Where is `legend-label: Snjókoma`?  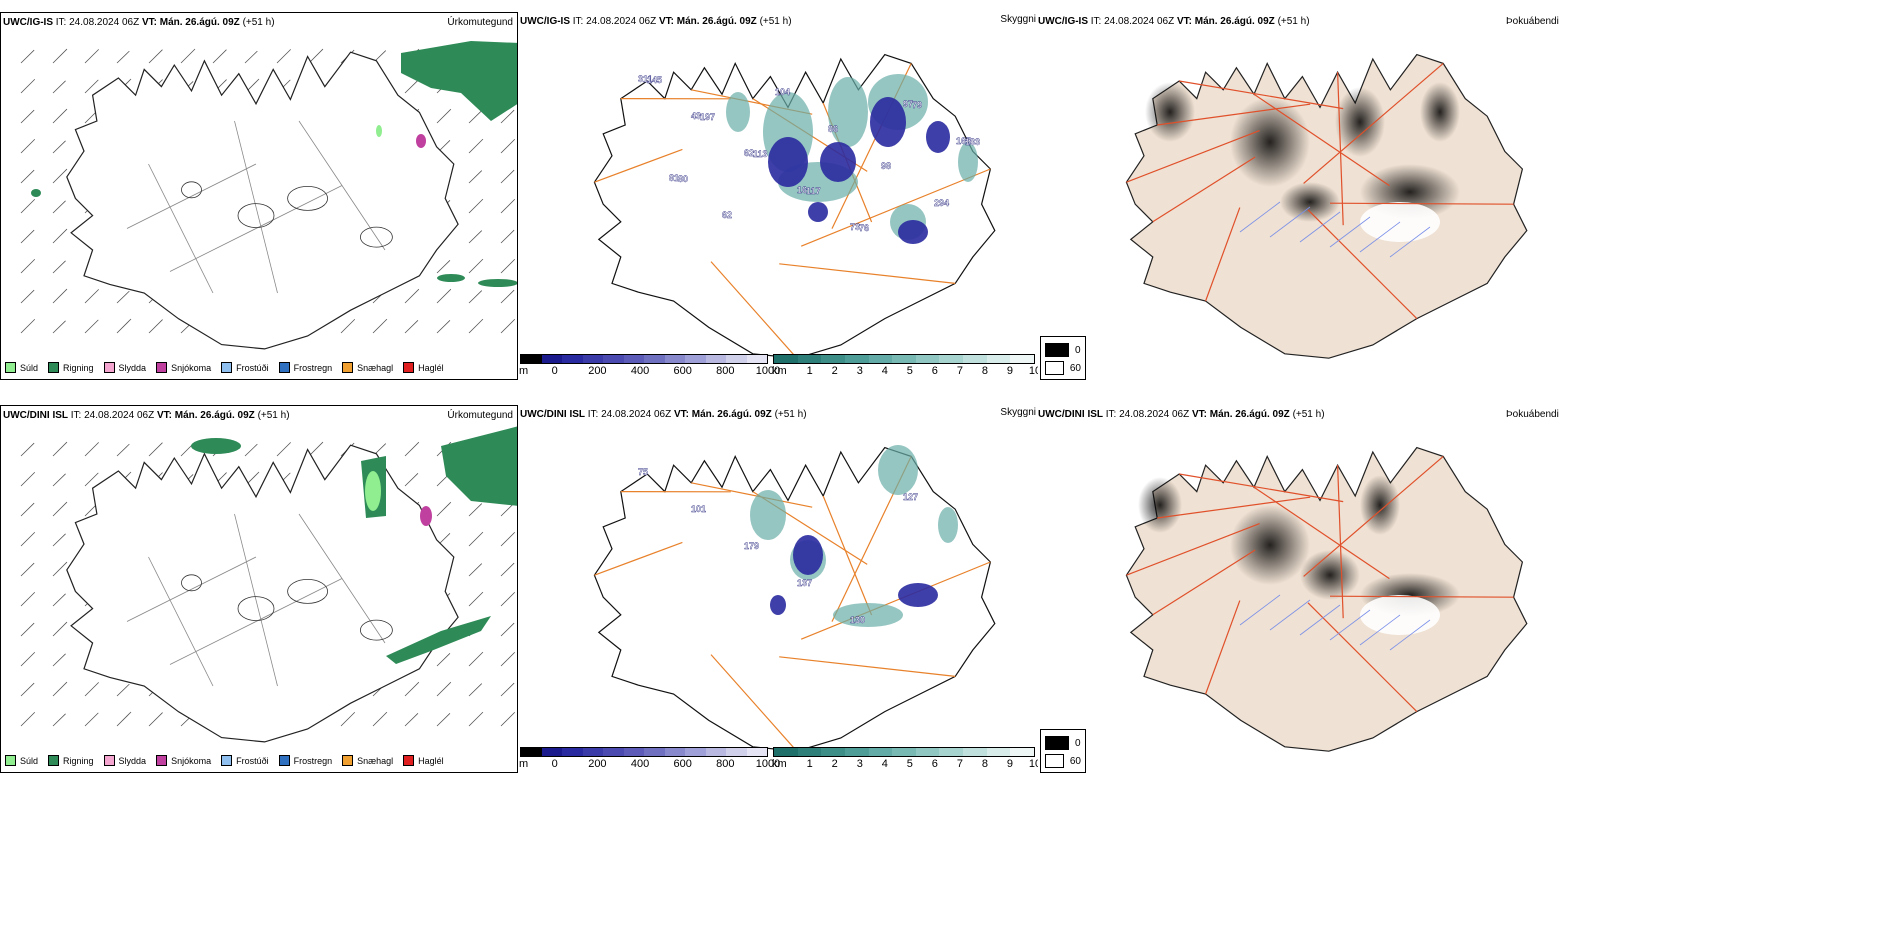
legend-label: Snjókoma is located at coordinates (191, 367).